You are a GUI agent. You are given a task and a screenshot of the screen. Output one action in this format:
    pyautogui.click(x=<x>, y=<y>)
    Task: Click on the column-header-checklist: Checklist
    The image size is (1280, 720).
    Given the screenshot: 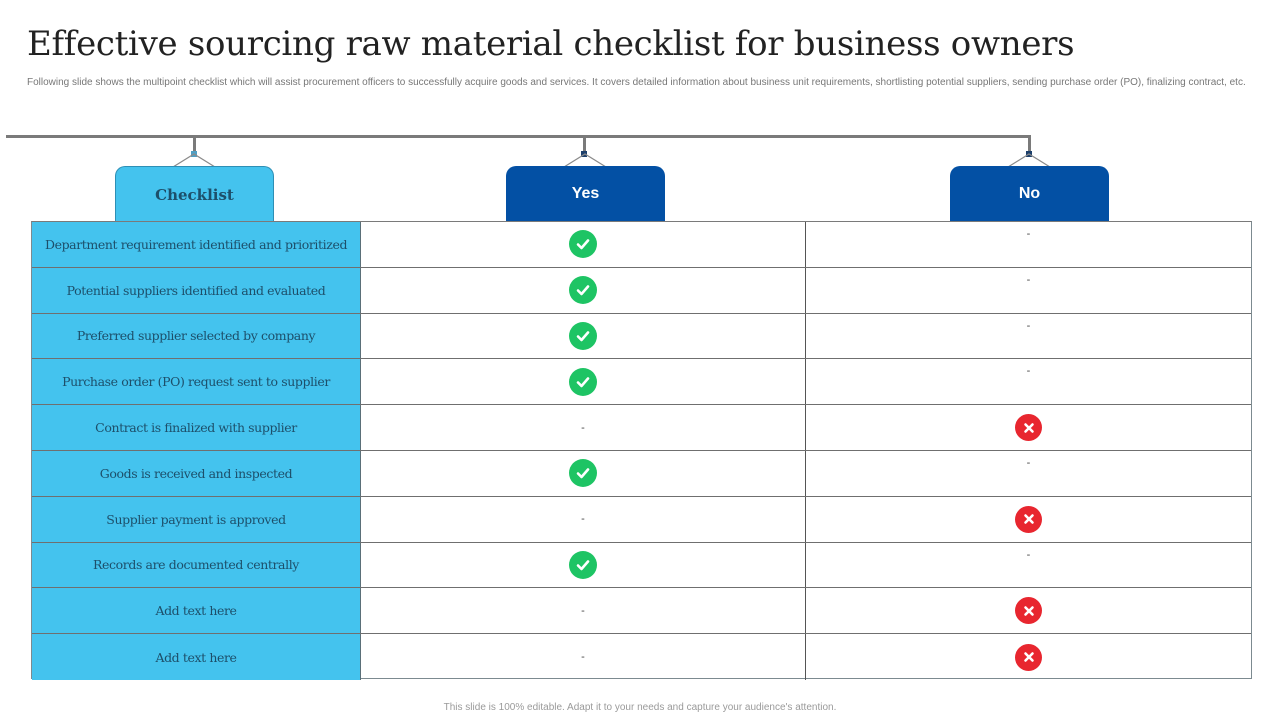 What is the action you would take?
    pyautogui.click(x=194, y=194)
    